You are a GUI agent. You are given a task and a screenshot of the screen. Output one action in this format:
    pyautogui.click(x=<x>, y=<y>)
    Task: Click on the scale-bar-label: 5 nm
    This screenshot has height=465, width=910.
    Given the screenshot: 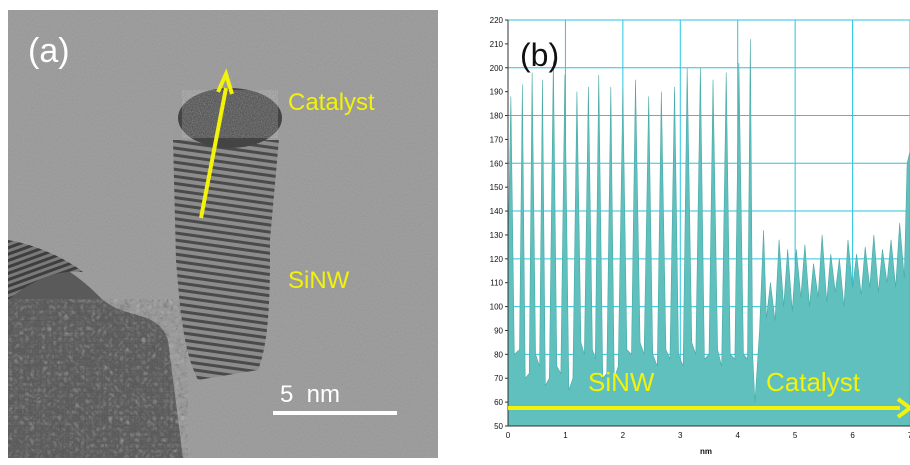 What is the action you would take?
    pyautogui.click(x=310, y=394)
    